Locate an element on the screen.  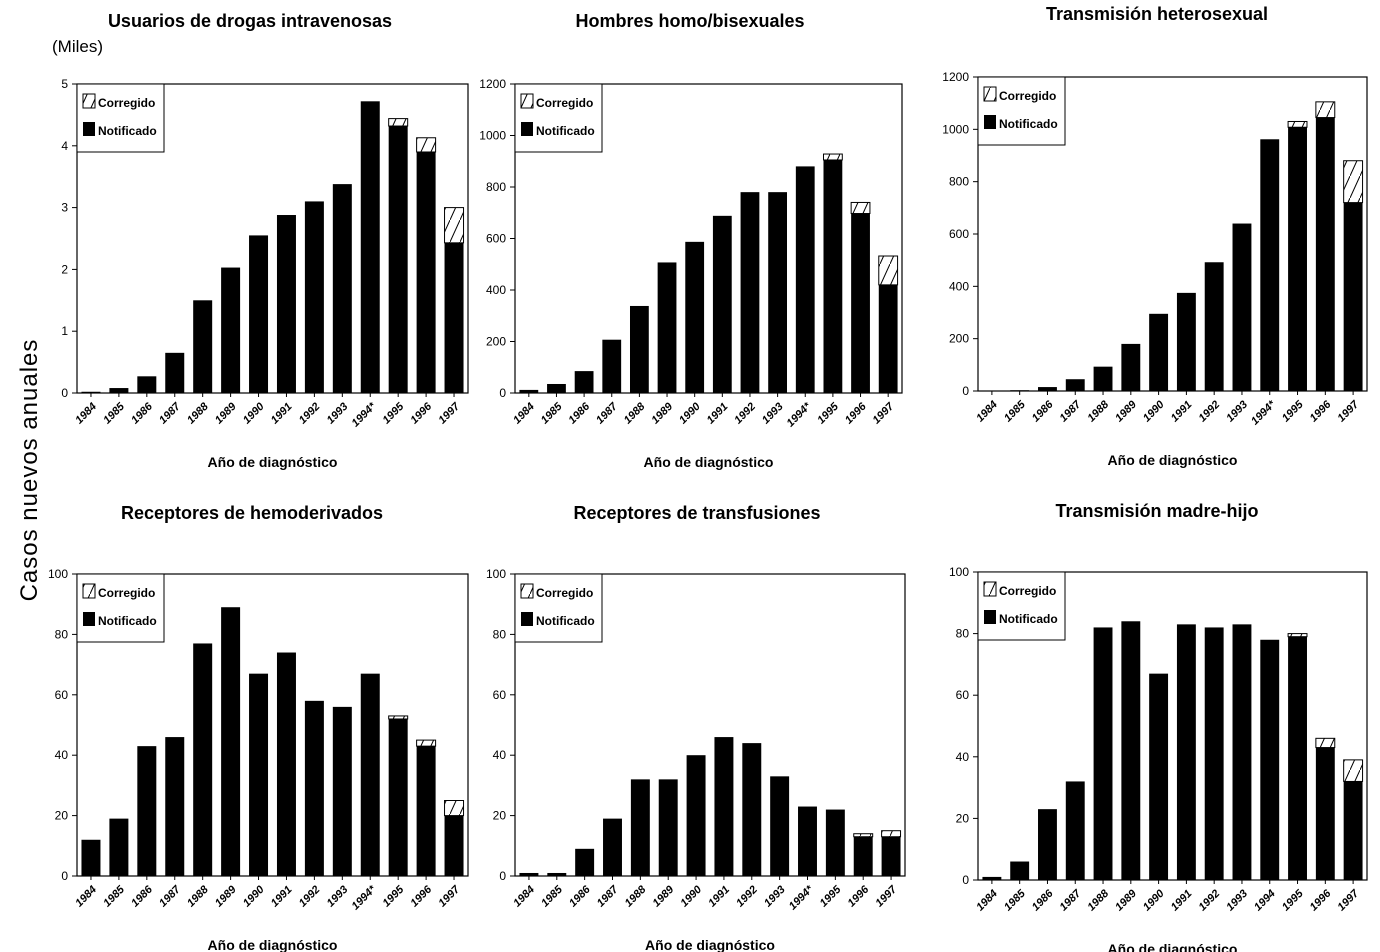
y-tick-label: 200 is located at coordinates (496, 342).